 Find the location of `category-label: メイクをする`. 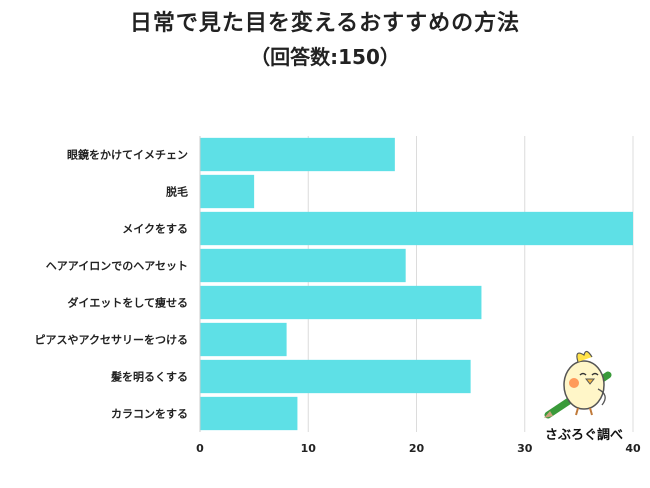

category-label: メイクをする is located at coordinates (155, 229).